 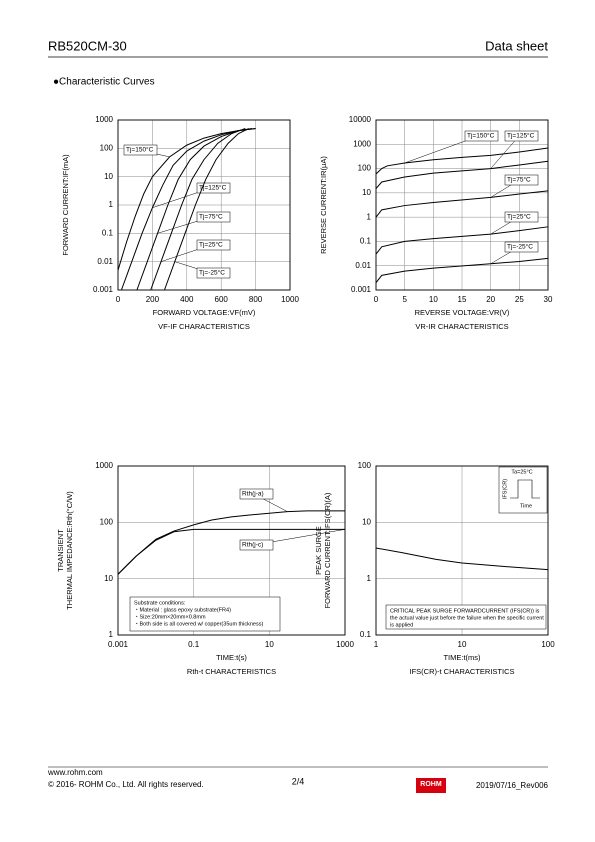 I want to click on inset-box, so click(x=523, y=490).